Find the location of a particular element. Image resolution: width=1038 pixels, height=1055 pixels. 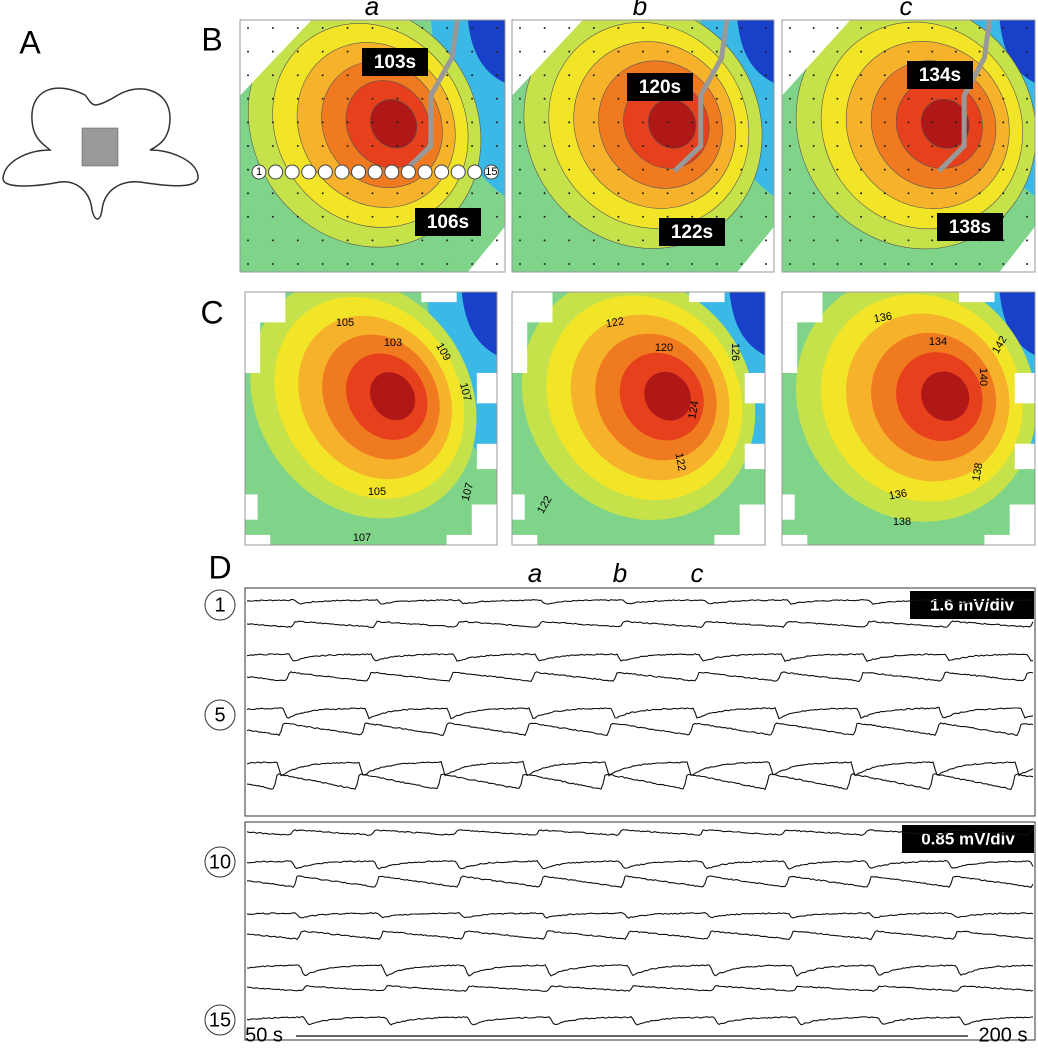

trace-marker: a is located at coordinates (535, 573).